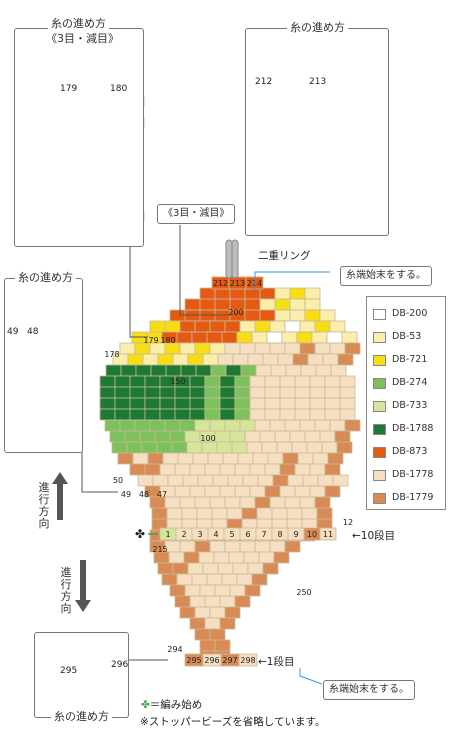 This screenshot has height=743, width=450. I want to click on bead-number: 297, so click(229, 660).